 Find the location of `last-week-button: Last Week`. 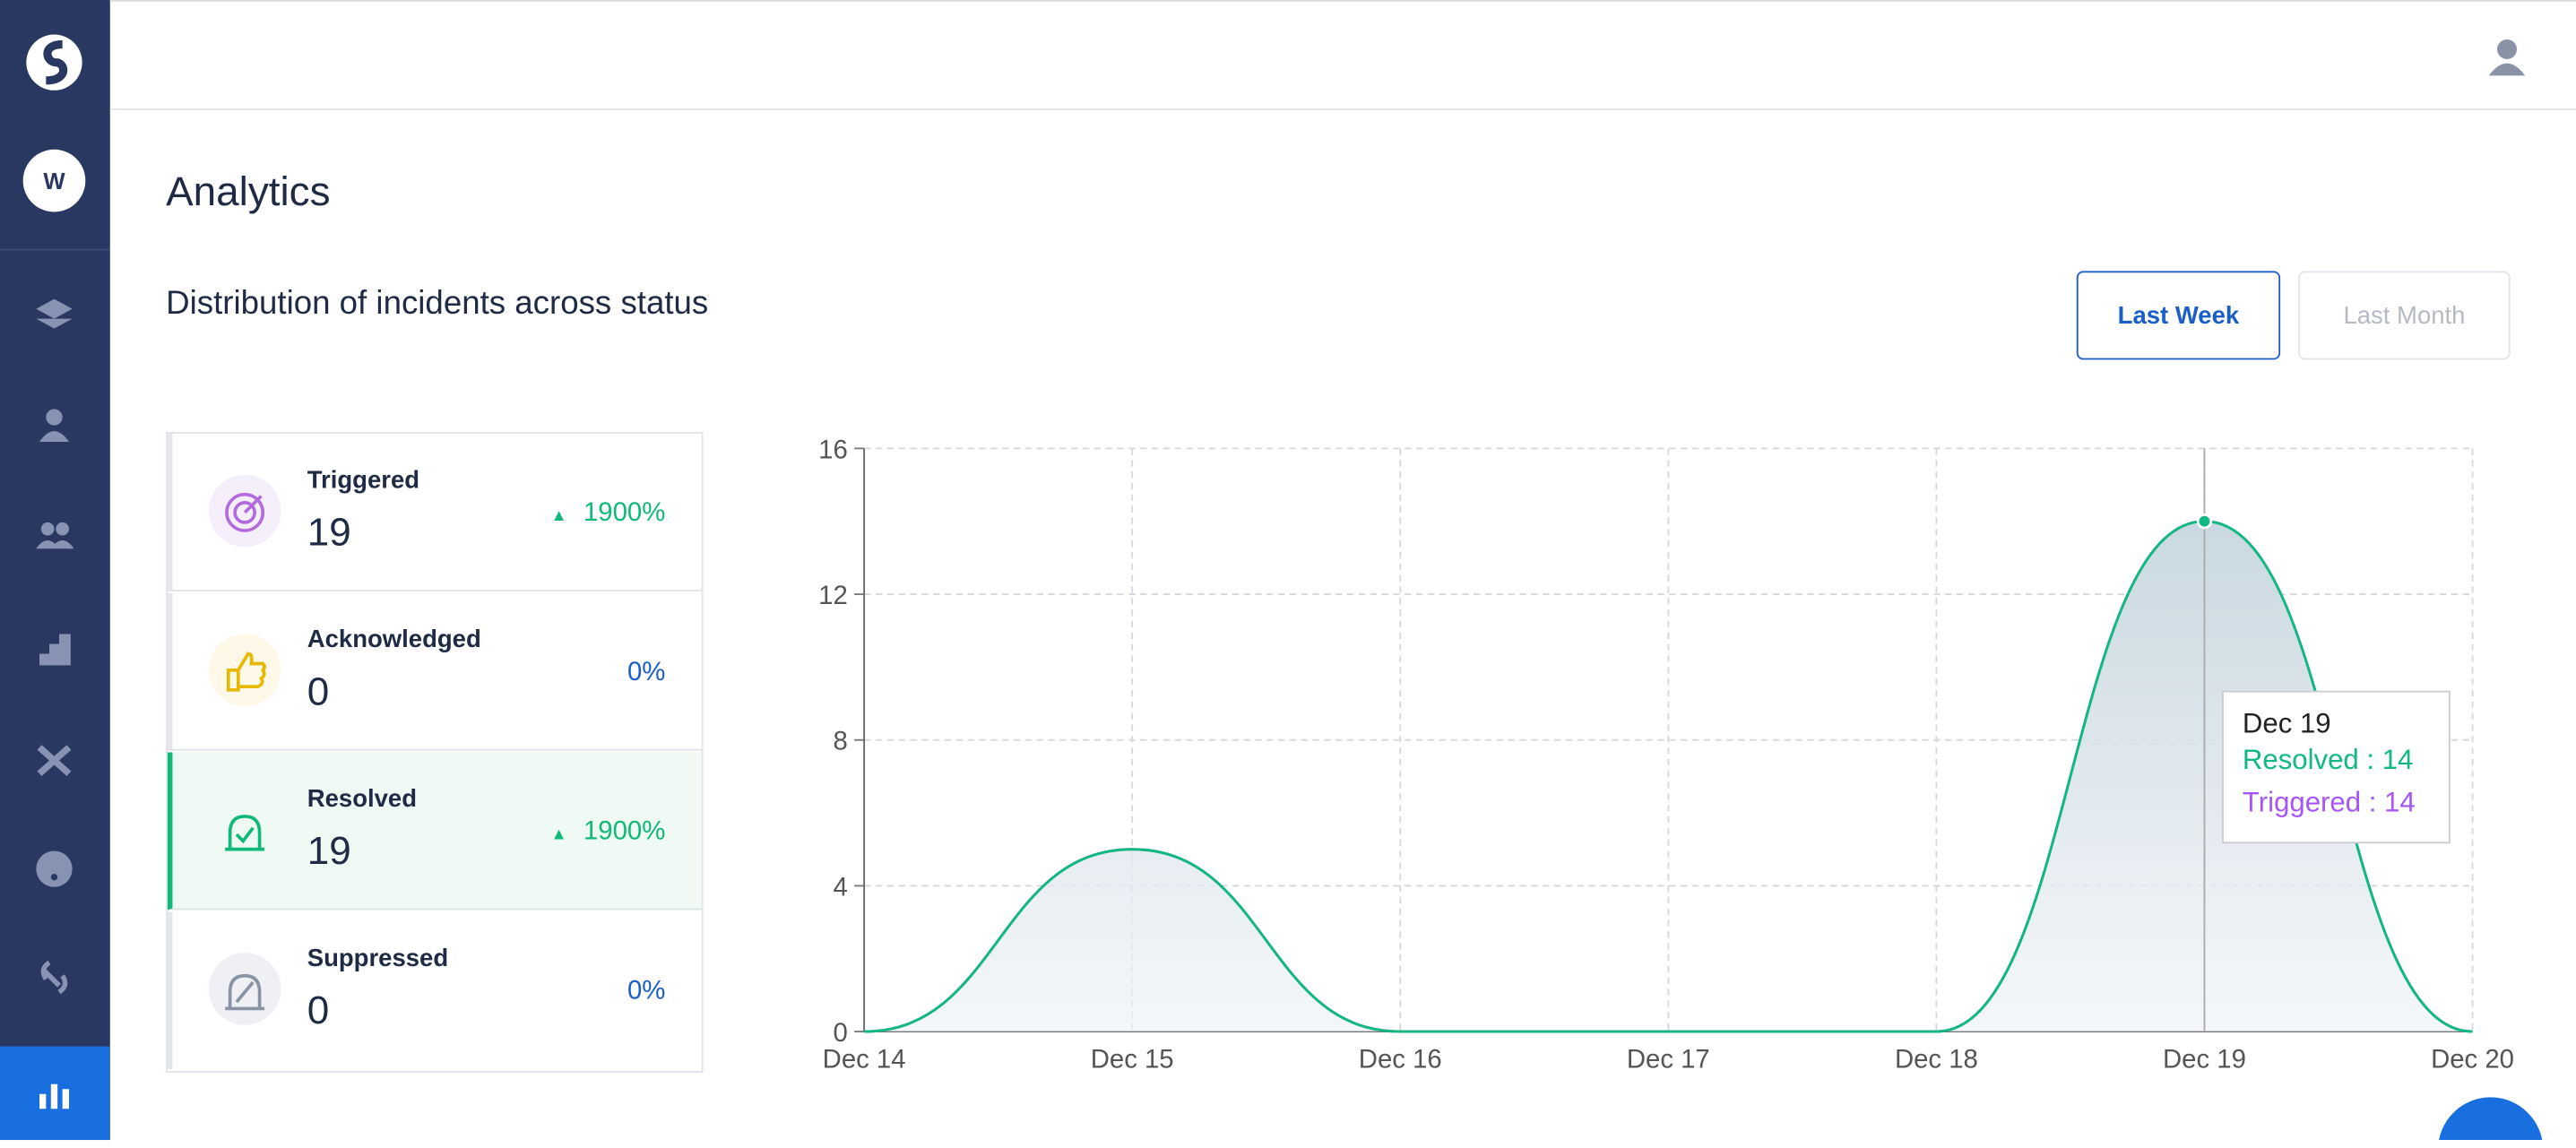

last-week-button: Last Week is located at coordinates (2178, 315).